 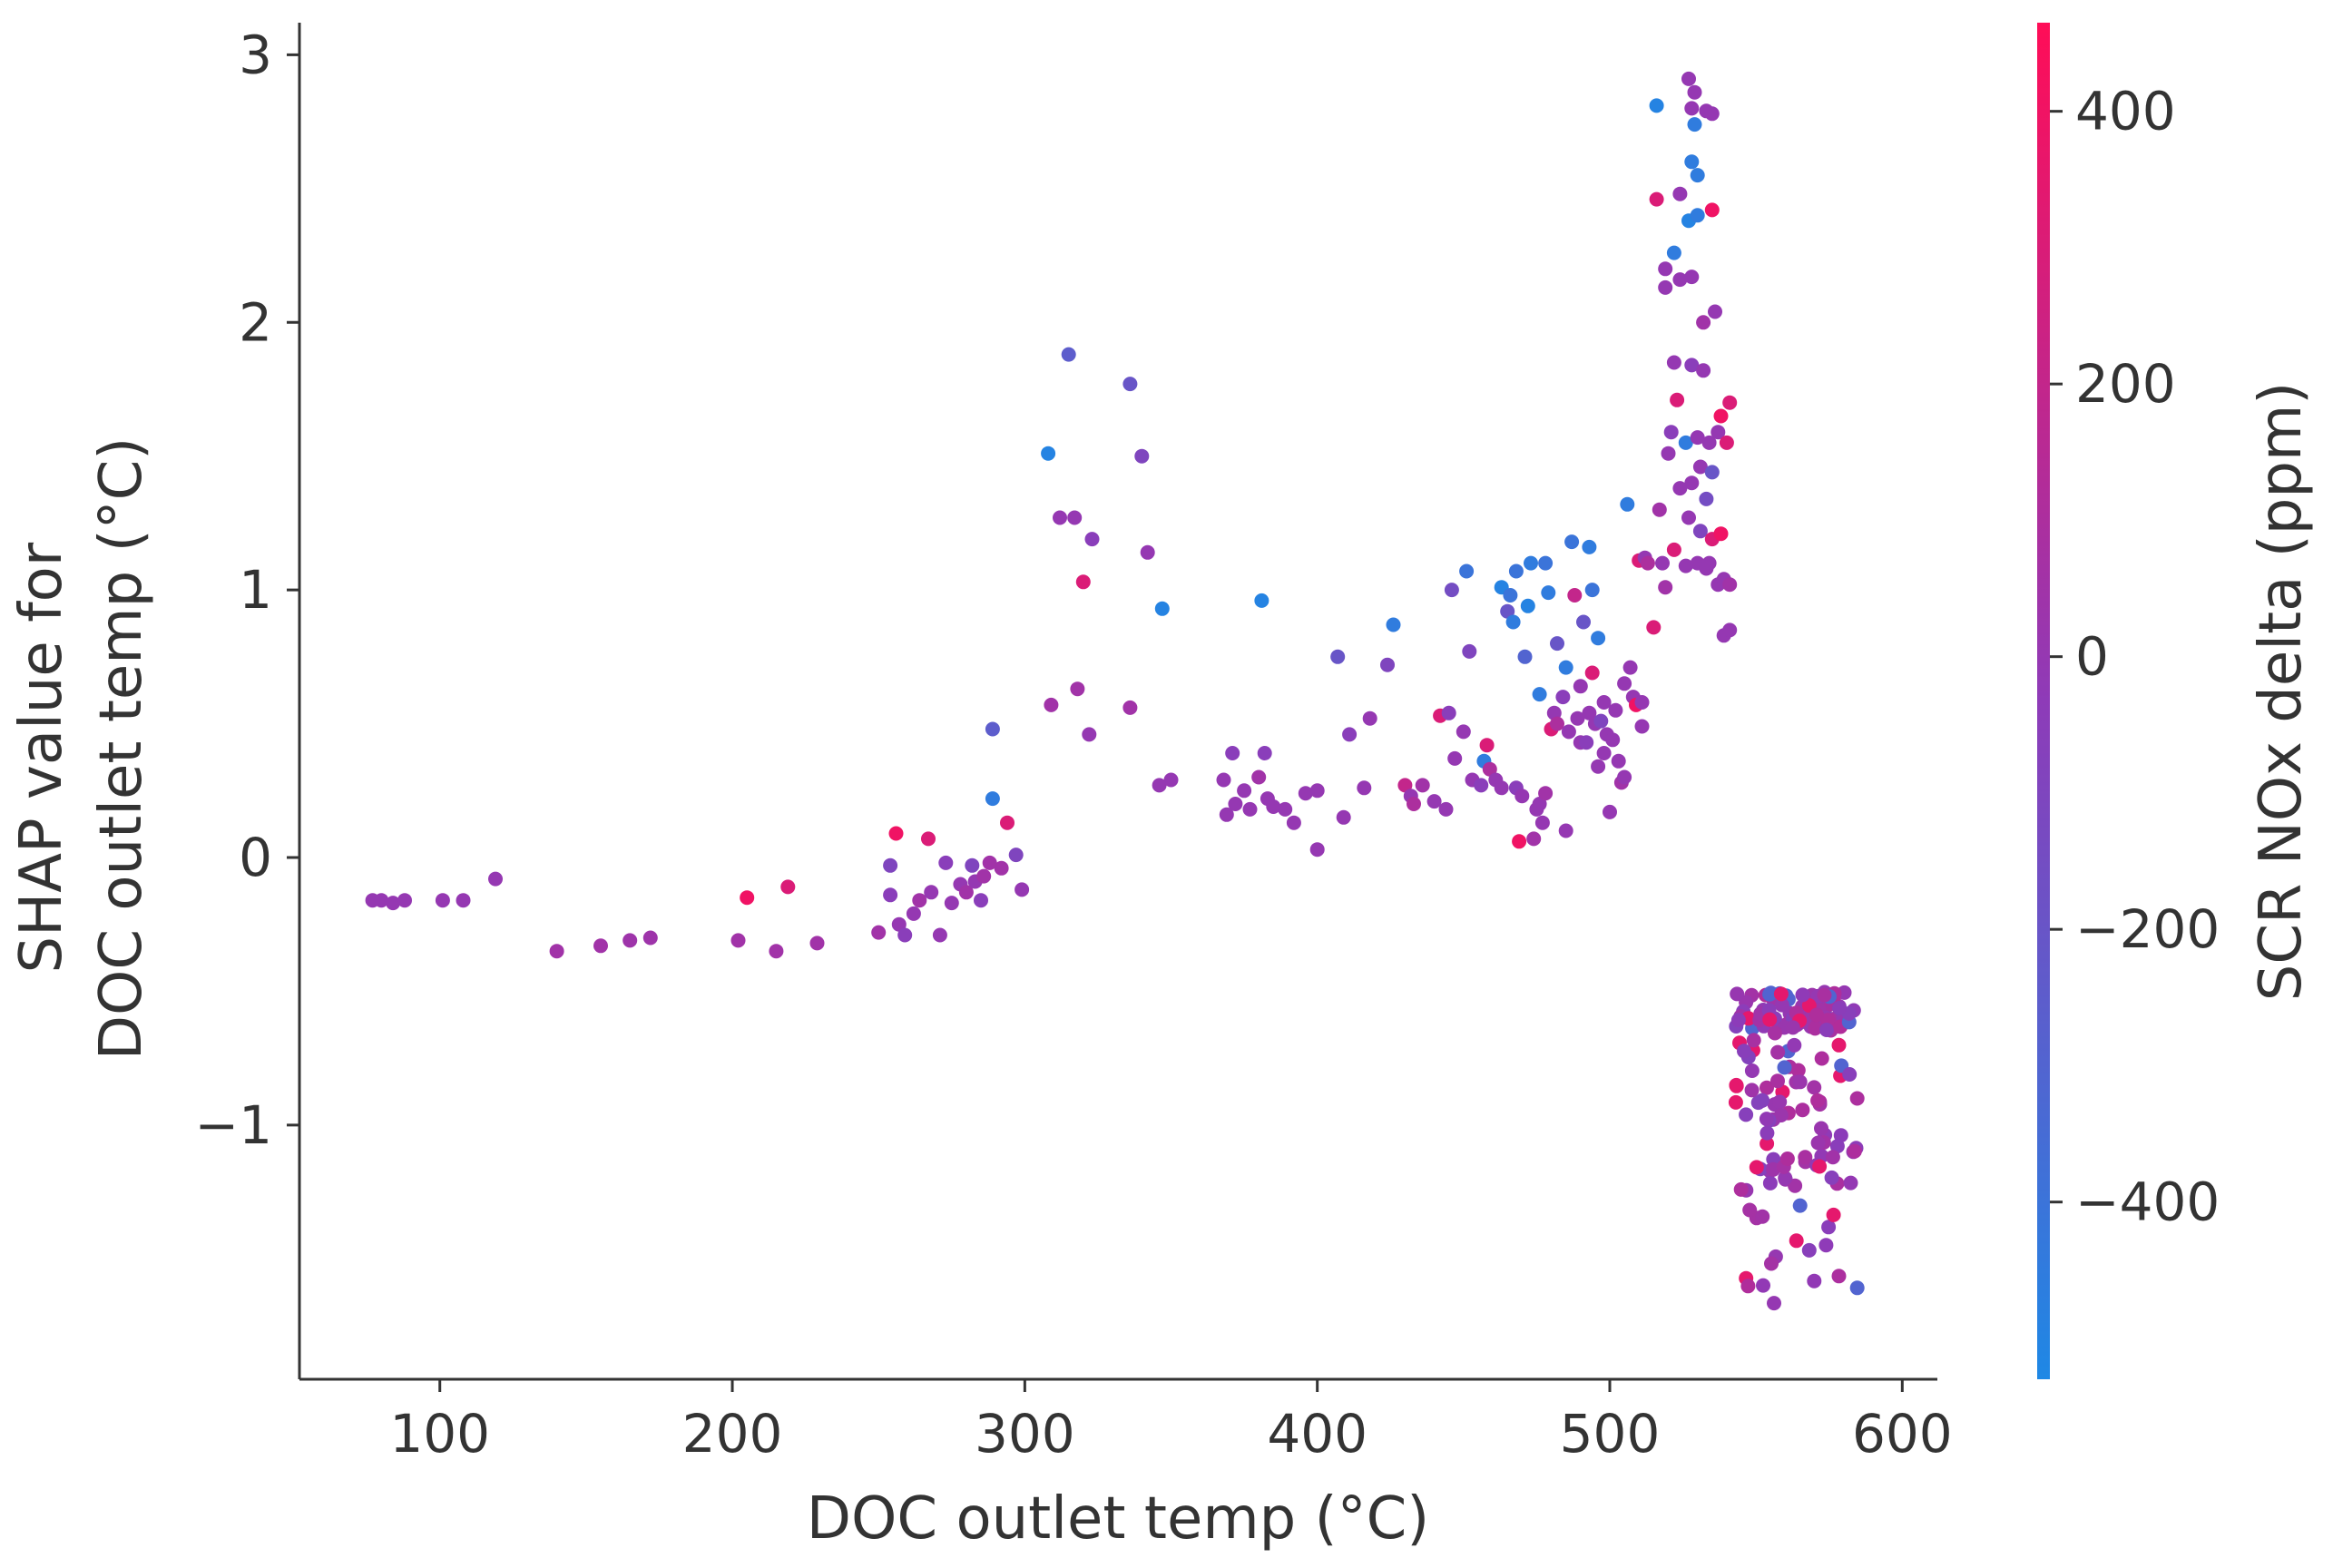 I want to click on colorbar-tick-label: 200, so click(x=2126, y=384).